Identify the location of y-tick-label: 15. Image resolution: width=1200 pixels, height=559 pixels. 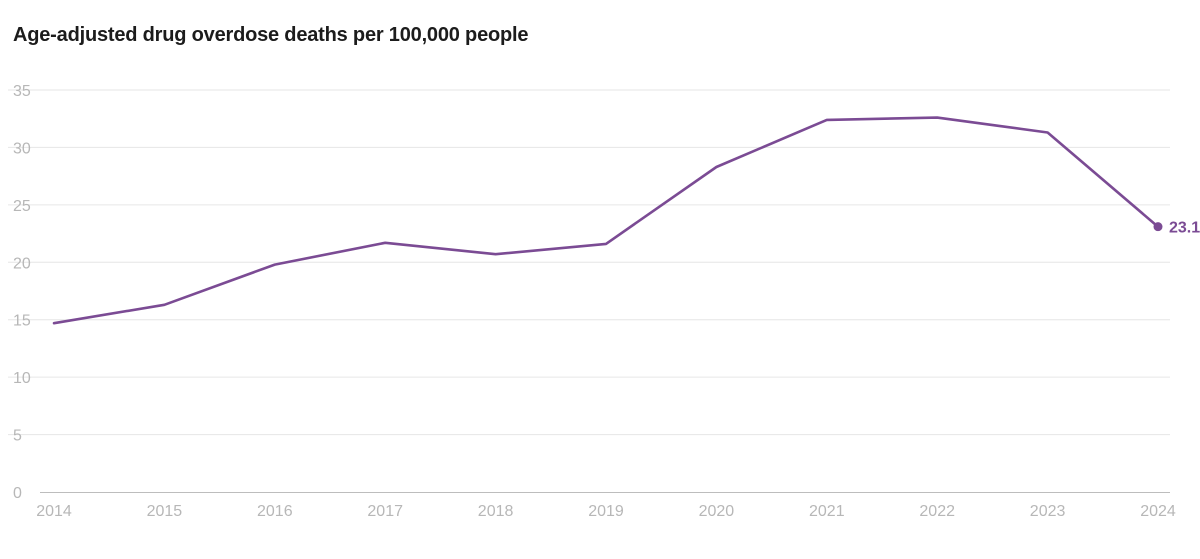
(22, 321).